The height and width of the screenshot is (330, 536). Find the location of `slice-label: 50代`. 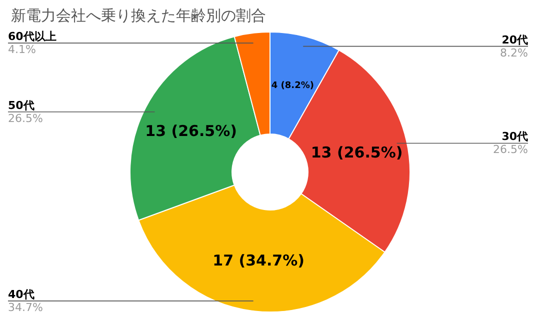

slice-label: 50代 is located at coordinates (21, 105).